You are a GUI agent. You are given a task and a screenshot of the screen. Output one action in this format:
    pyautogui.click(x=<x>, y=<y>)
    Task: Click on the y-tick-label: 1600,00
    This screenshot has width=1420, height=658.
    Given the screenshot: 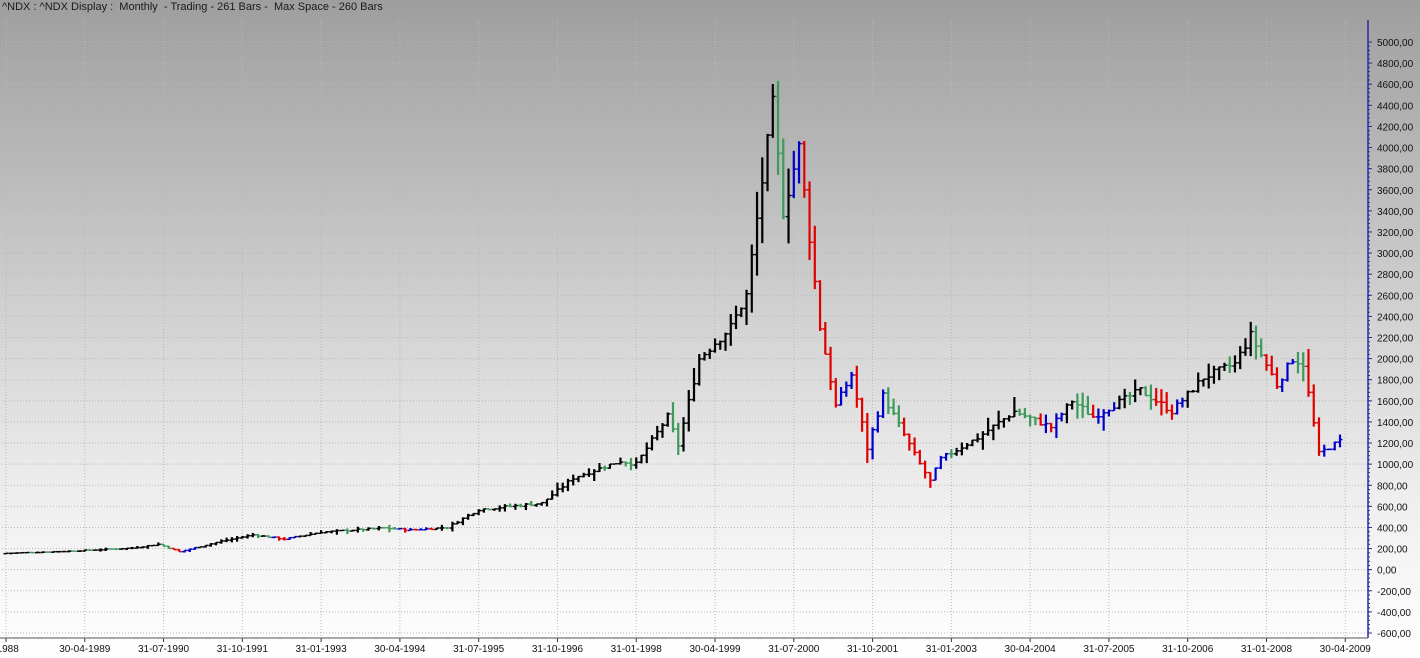 What is the action you would take?
    pyautogui.click(x=1395, y=402)
    